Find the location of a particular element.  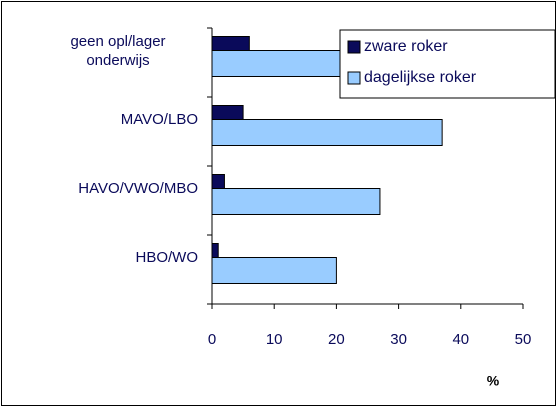

x-axis-label: % is located at coordinates (493, 381).